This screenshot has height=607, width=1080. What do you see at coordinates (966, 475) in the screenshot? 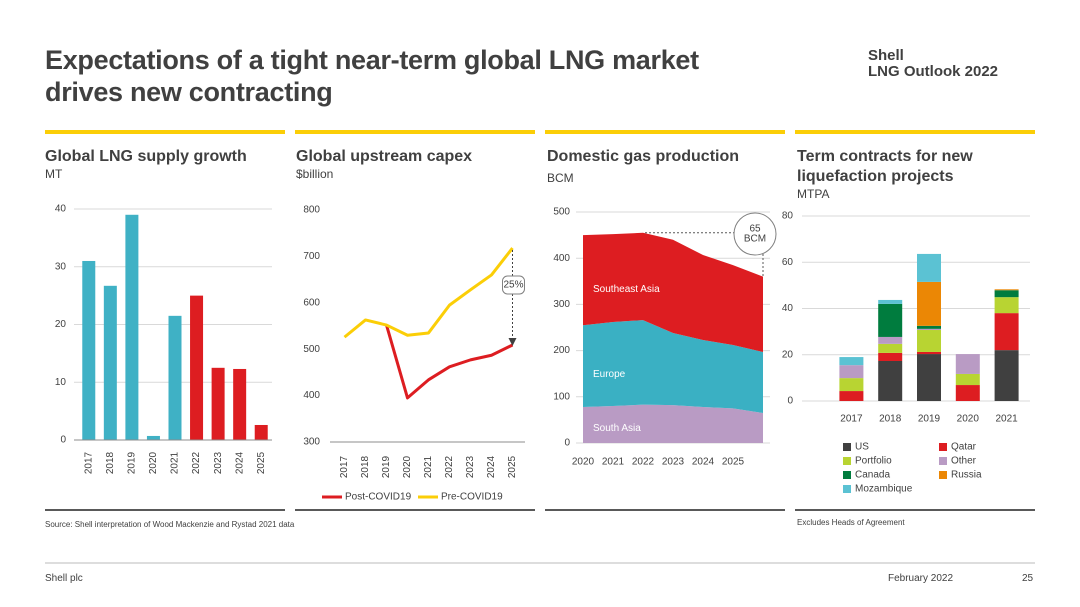
I see `legend-label: Russia` at bounding box center [966, 475].